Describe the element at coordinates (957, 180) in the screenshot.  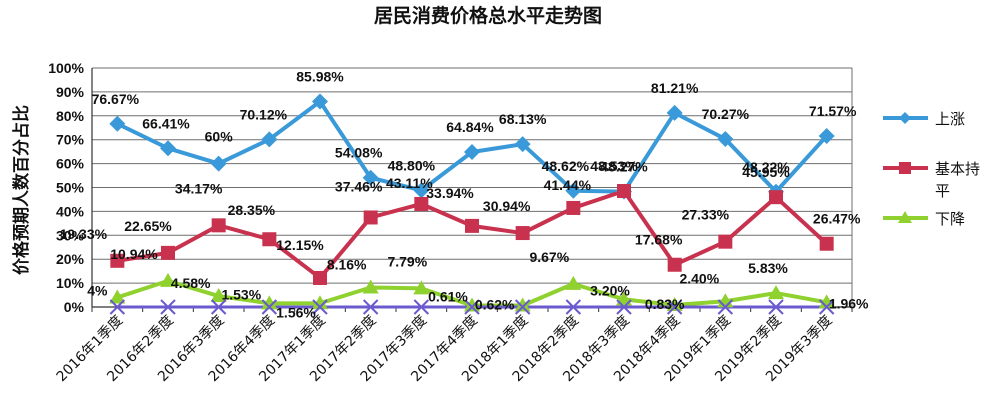
I see `legend-label: 基本持平` at that location.